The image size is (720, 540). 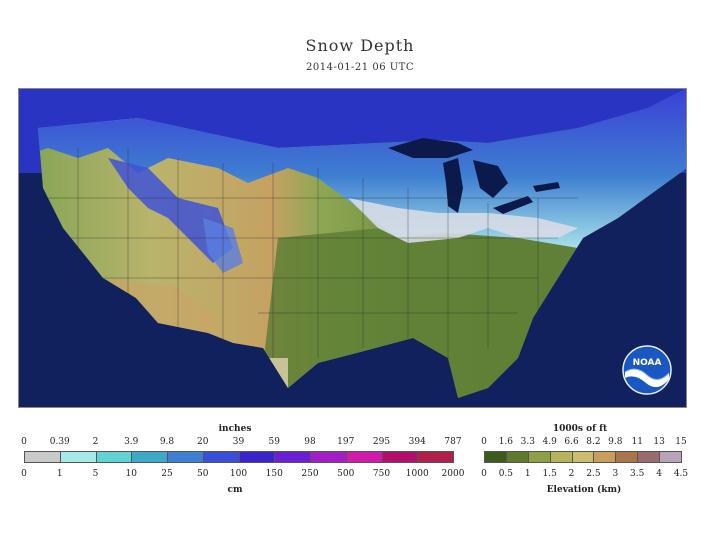 What do you see at coordinates (506, 474) in the screenshot?
I see `elevation-legend-bottom-label: 0.5` at bounding box center [506, 474].